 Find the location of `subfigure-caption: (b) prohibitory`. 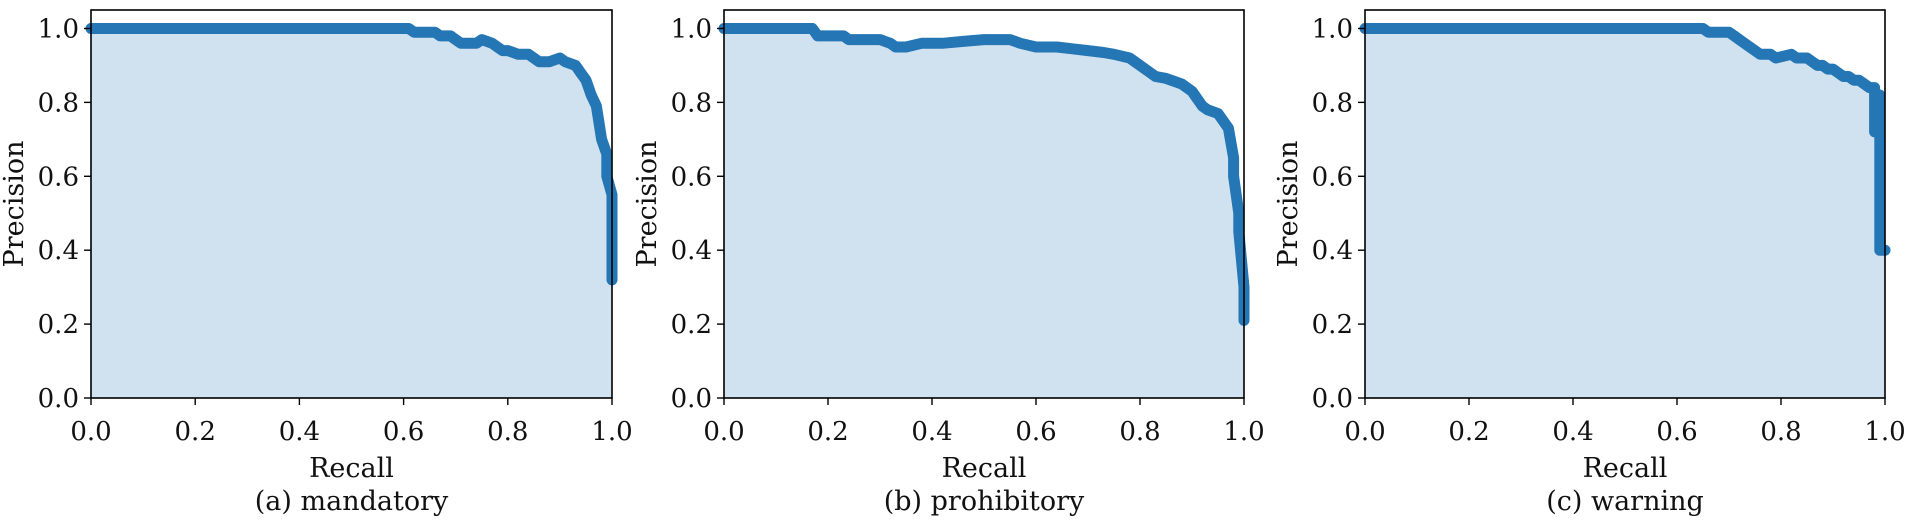

subfigure-caption: (b) prohibitory is located at coordinates (984, 501).